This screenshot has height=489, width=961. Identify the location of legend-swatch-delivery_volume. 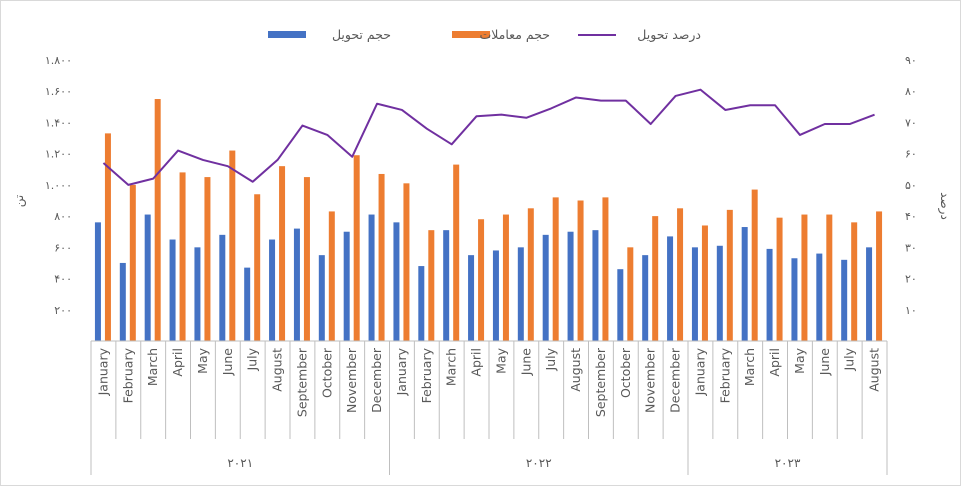
(287, 34).